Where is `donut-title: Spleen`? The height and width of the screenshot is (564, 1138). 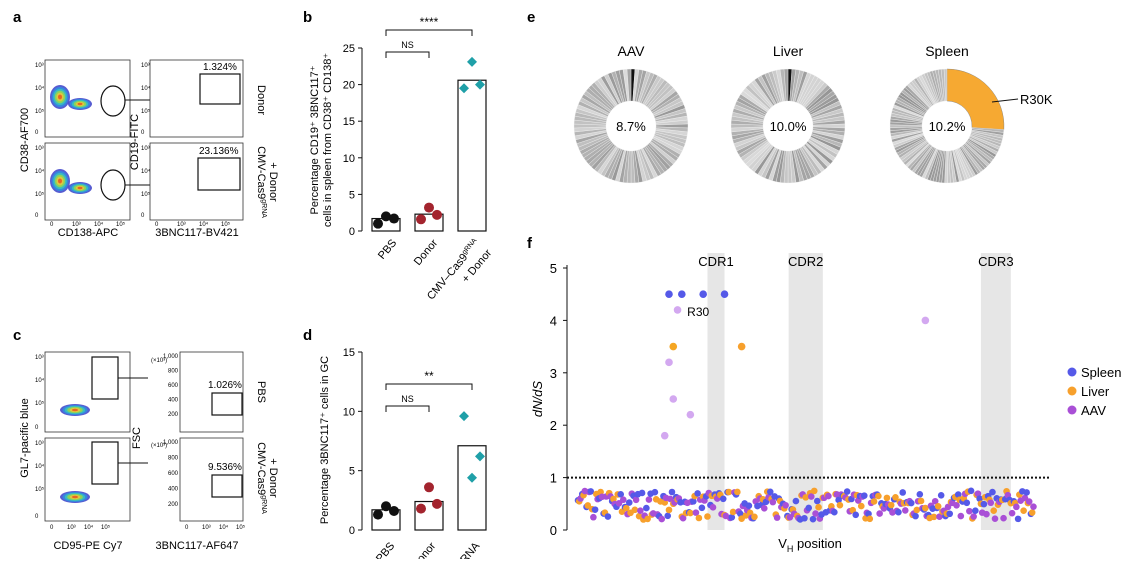
donut-title: Spleen is located at coordinates (947, 51).